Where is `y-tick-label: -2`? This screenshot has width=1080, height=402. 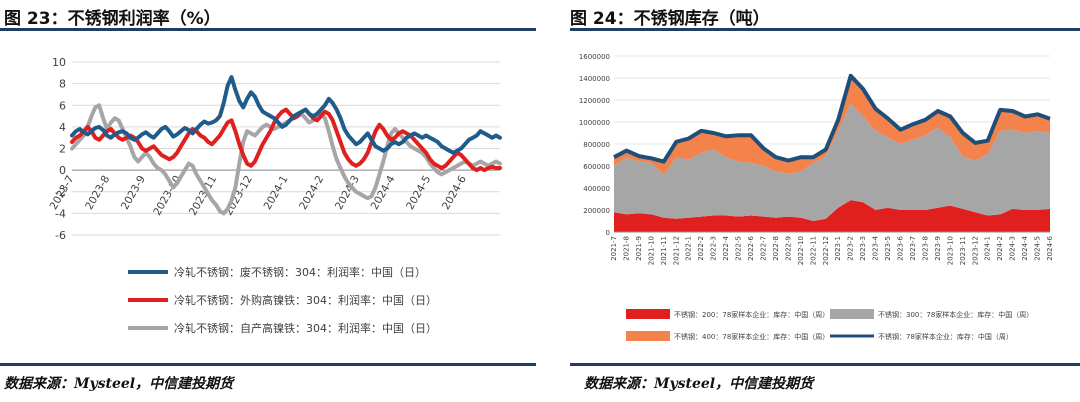
y-tick-label: -2 is located at coordinates (60, 192).